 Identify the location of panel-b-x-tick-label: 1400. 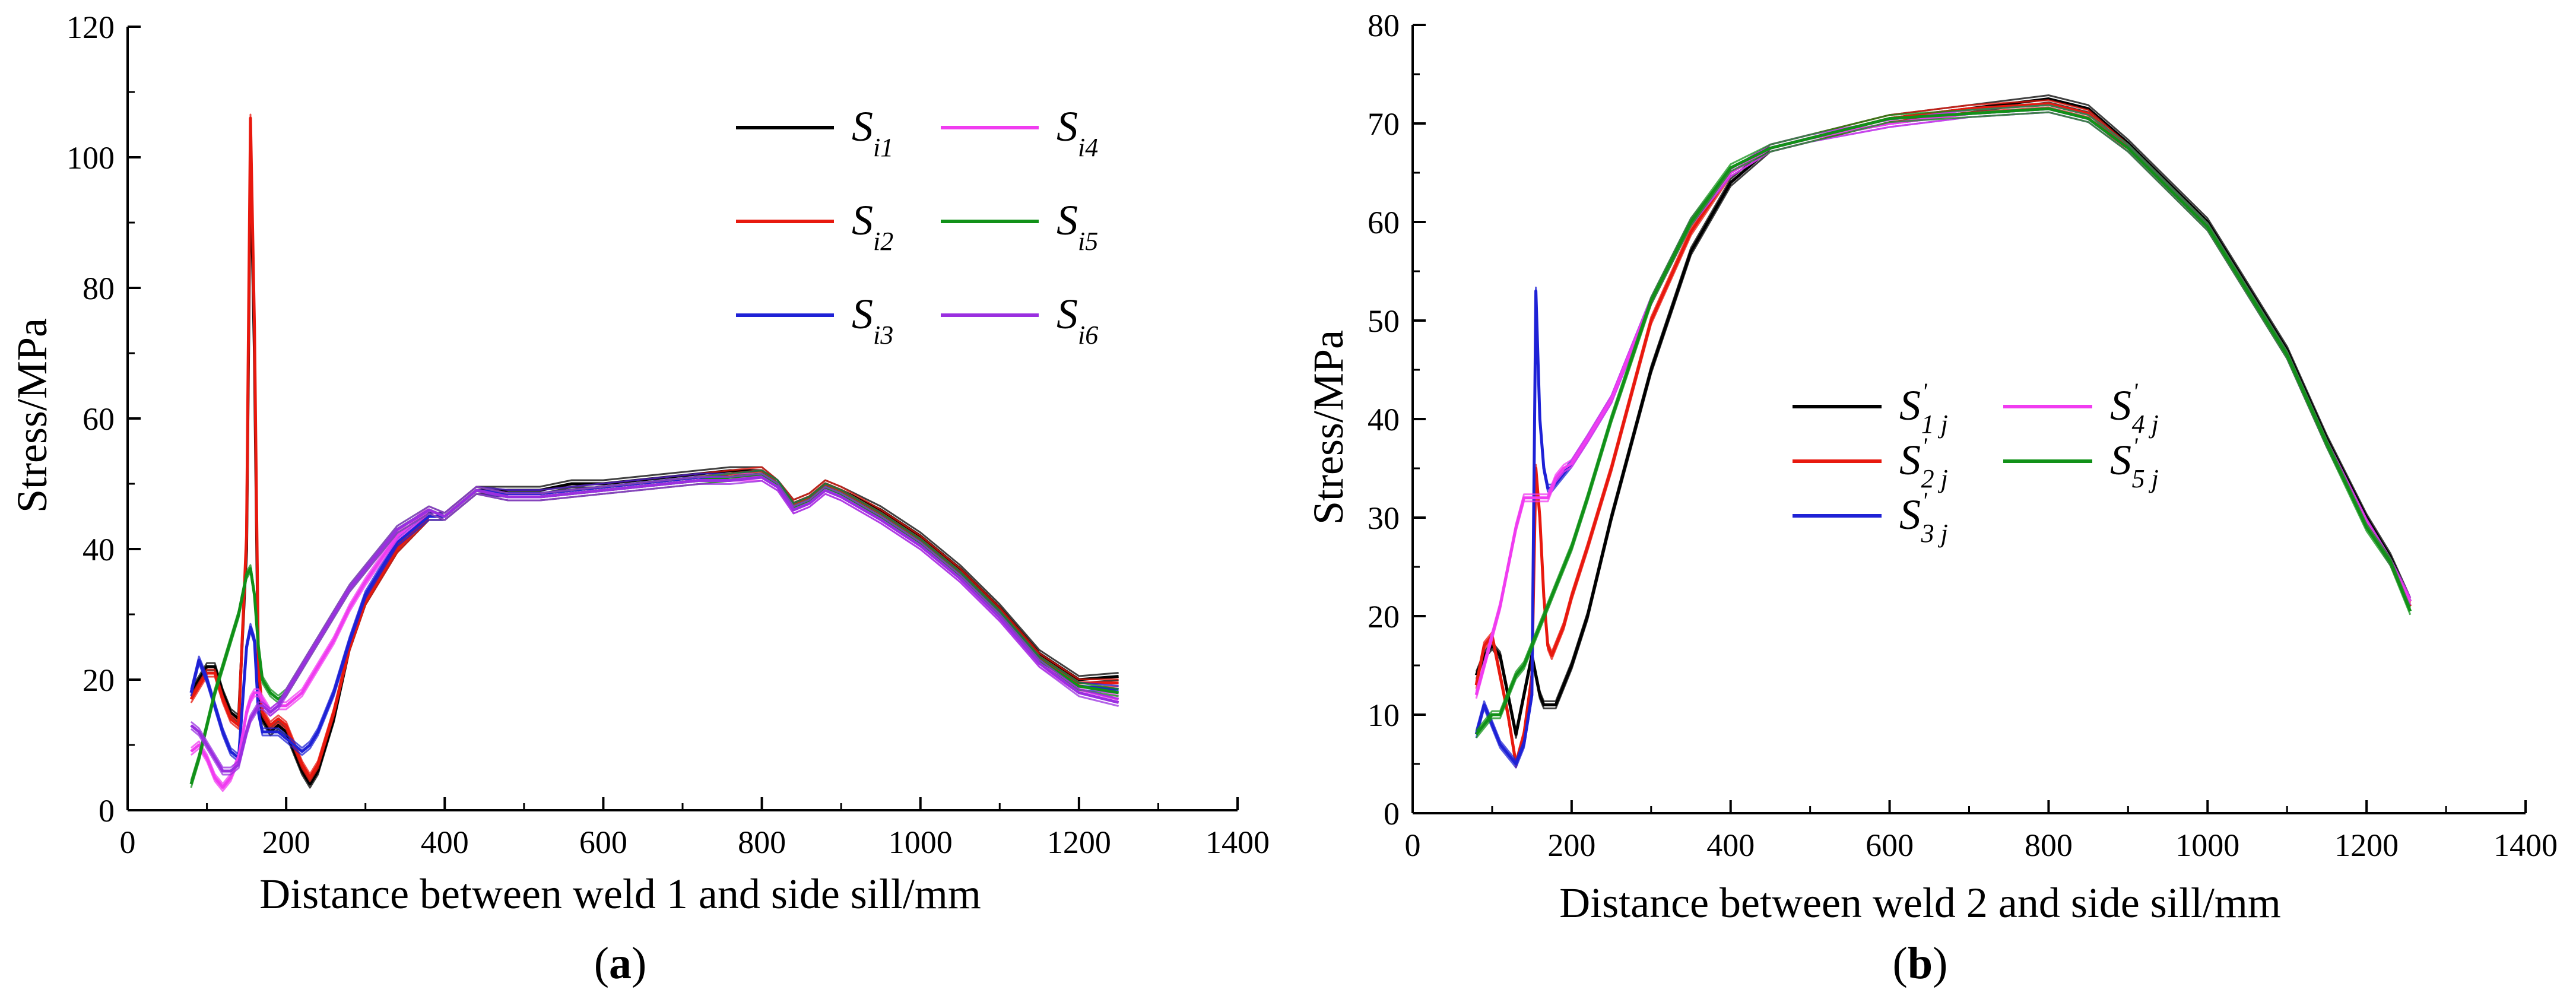
(2525, 845).